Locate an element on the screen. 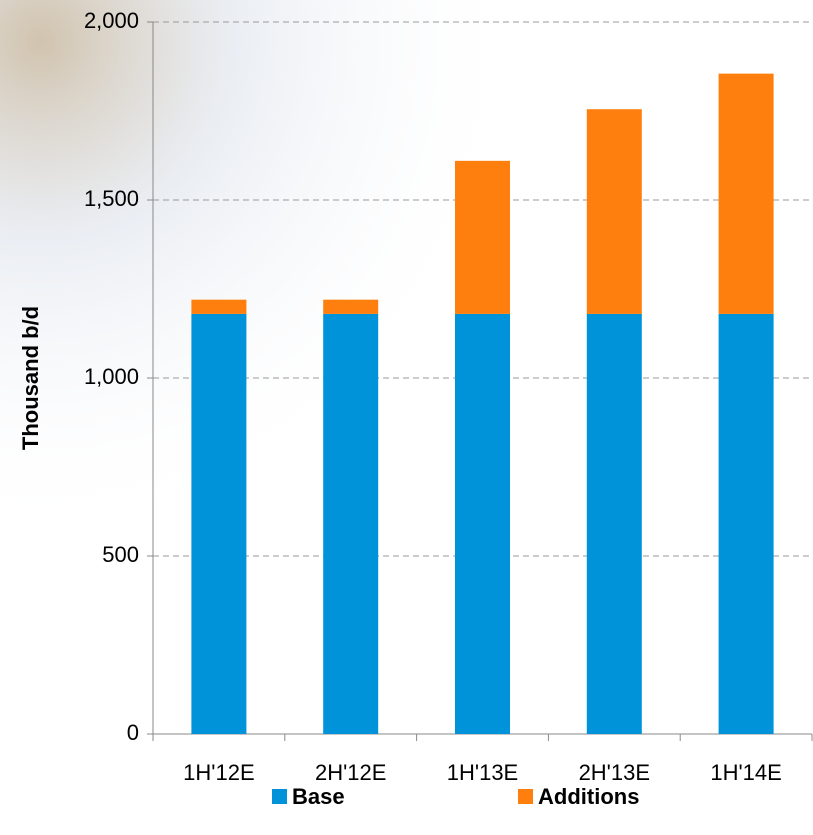  y-axis-title: Thousand b/d is located at coordinates (30, 378).